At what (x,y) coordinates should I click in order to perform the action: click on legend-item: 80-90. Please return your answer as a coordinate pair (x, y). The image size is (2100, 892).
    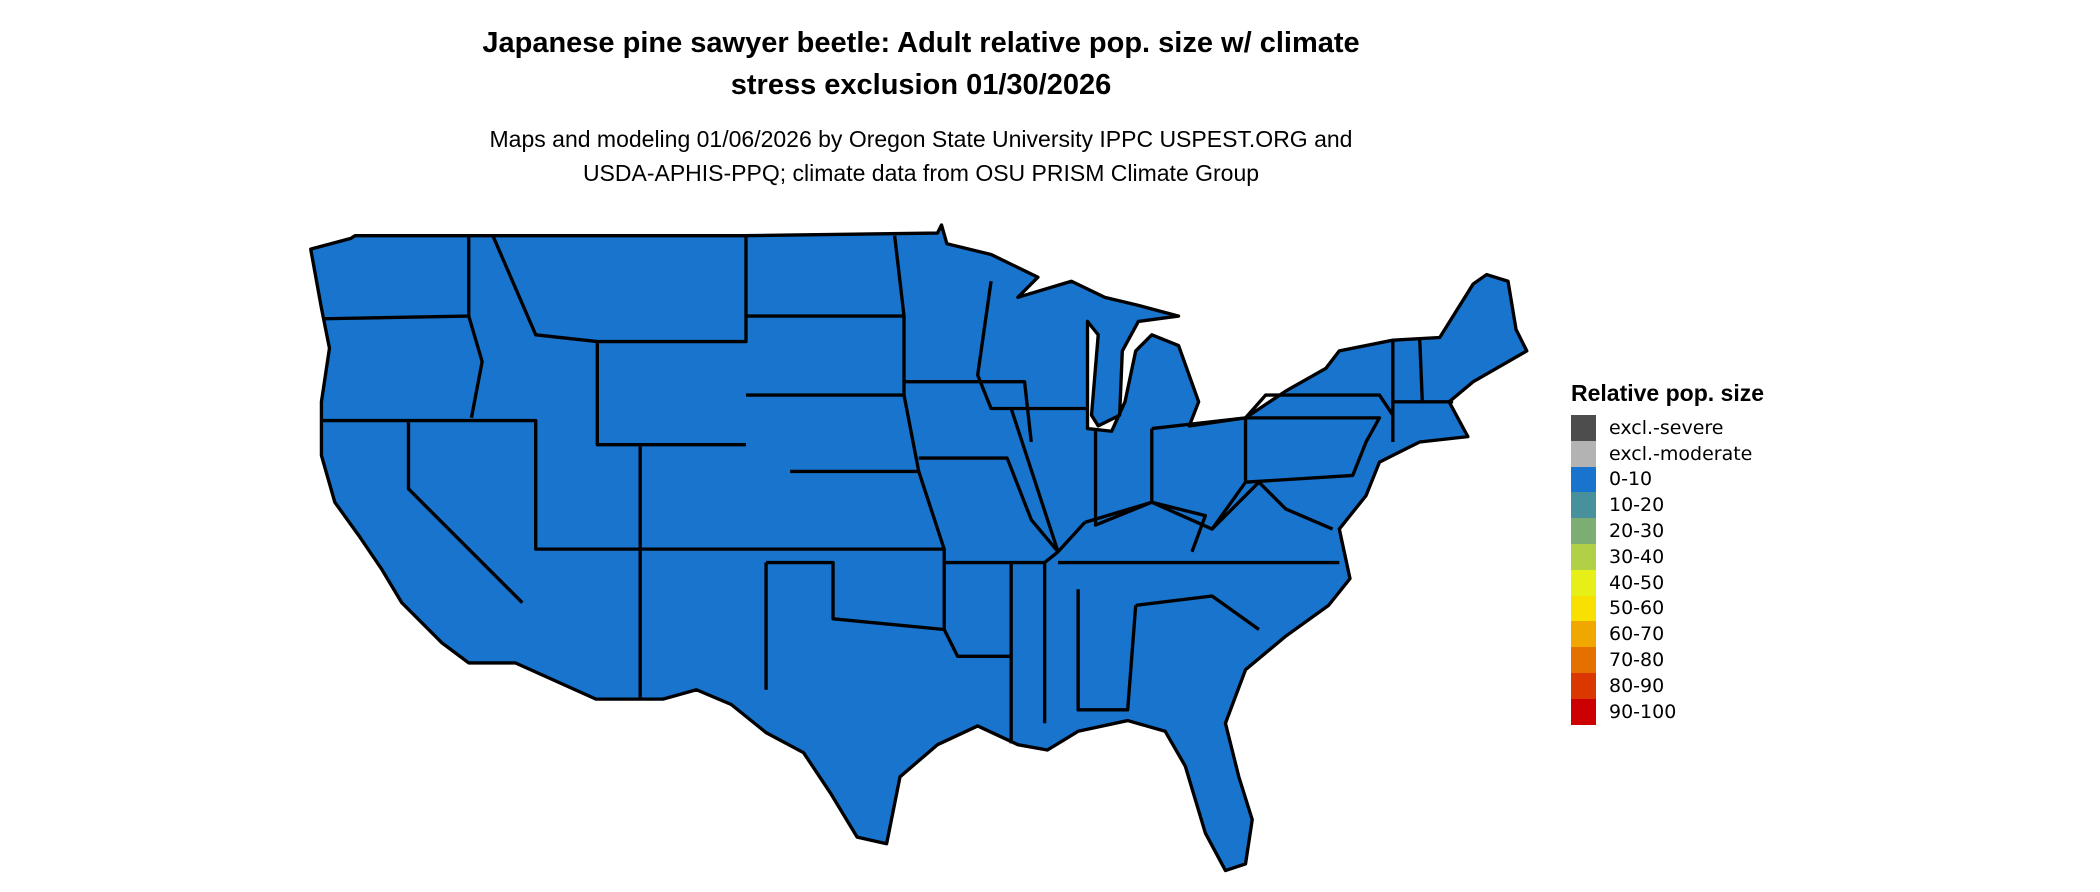
    Looking at the image, I should click on (1667, 685).